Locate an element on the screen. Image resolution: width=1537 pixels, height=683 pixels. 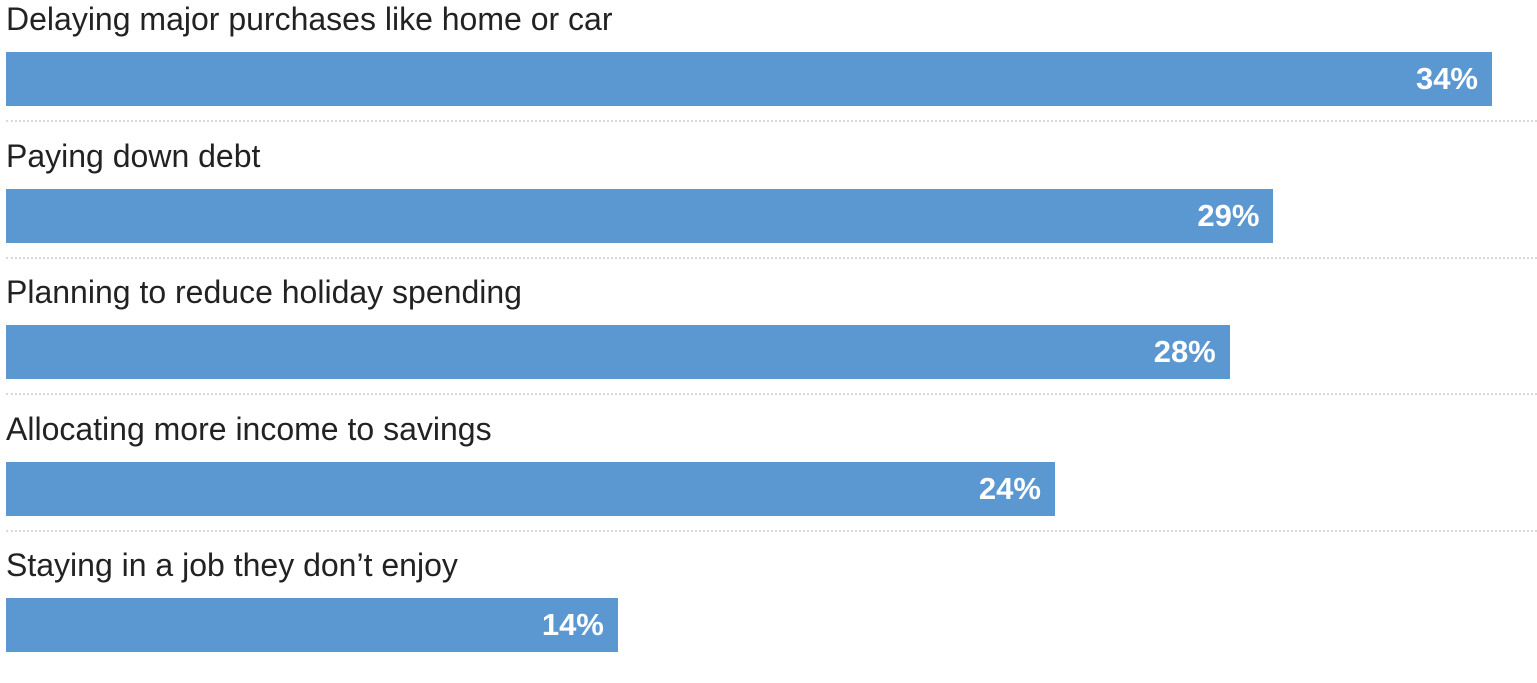
category-label: Planning to reduce holiday spending is located at coordinates (264, 292).